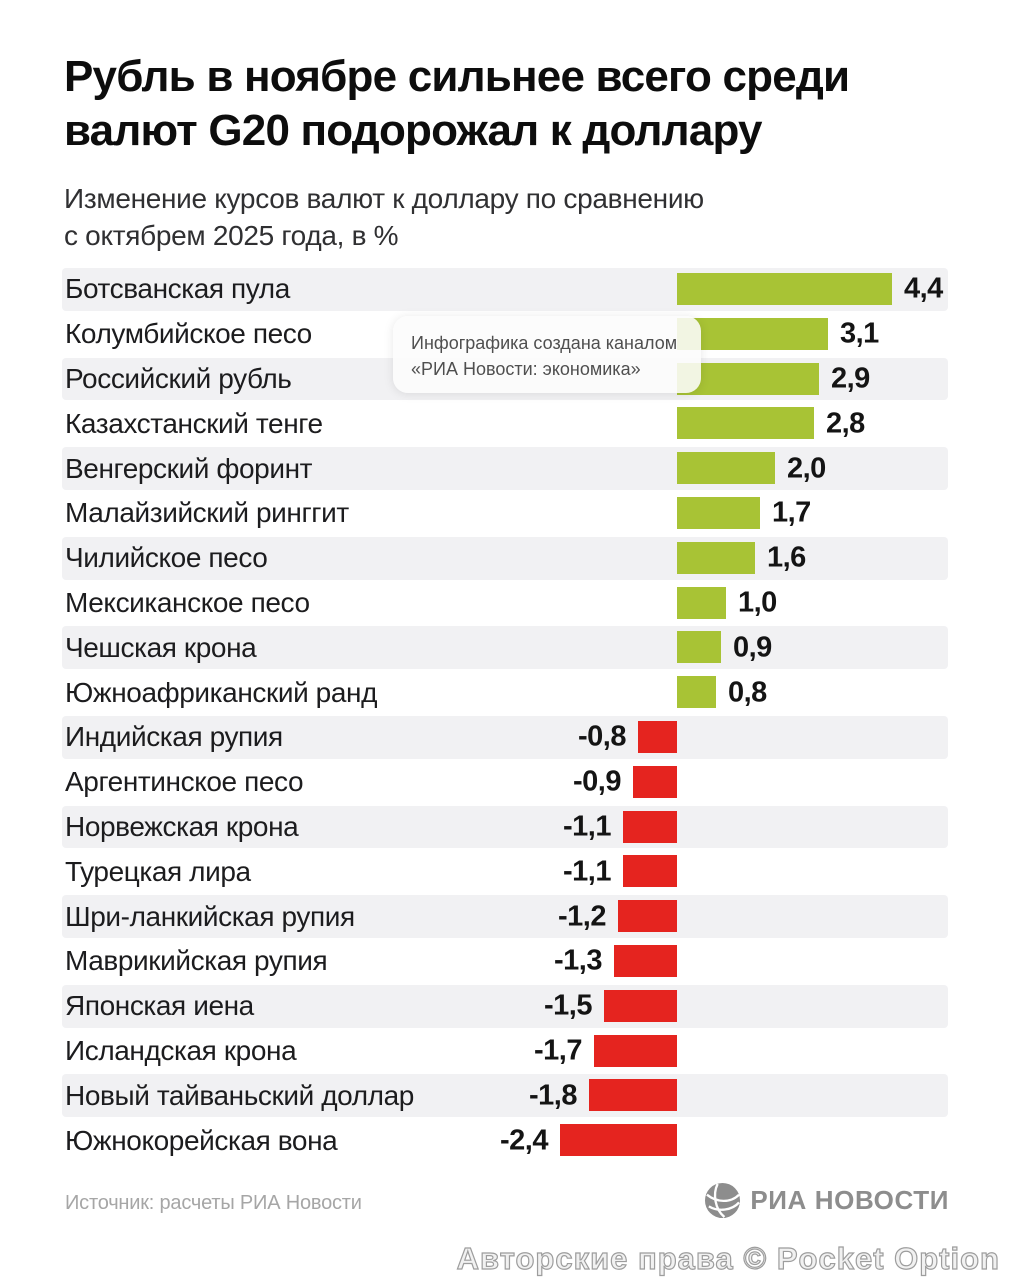 This screenshot has height=1280, width=1011. What do you see at coordinates (505, 1095) in the screenshot?
I see `chart-row: Новый тайваньский доллар -1,8` at bounding box center [505, 1095].